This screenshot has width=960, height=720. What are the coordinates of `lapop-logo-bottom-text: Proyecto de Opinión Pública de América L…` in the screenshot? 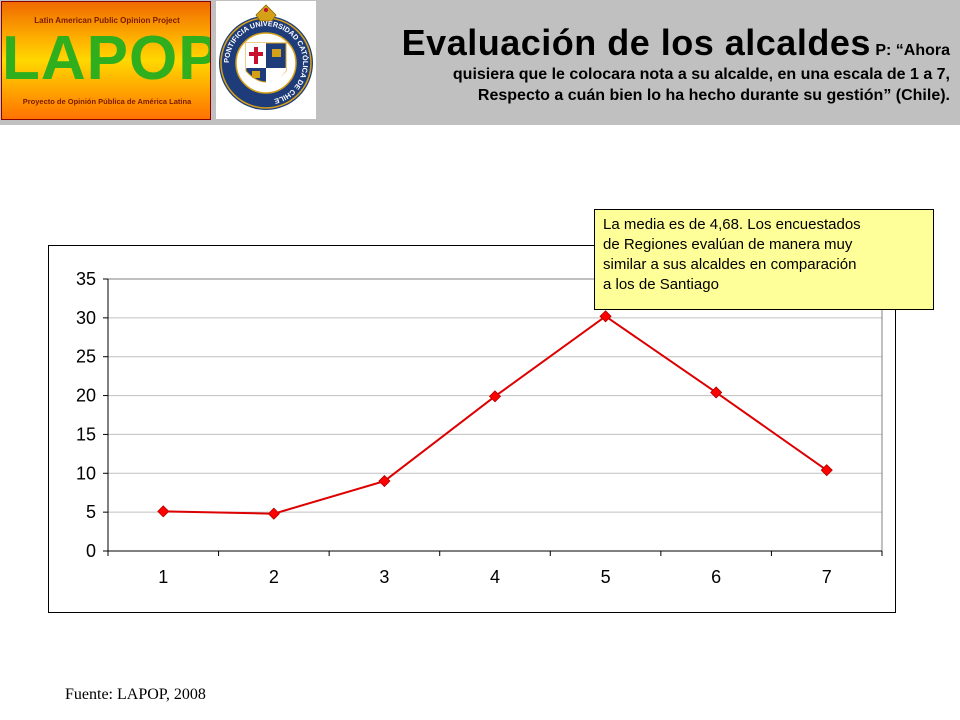 It's located at (107, 101).